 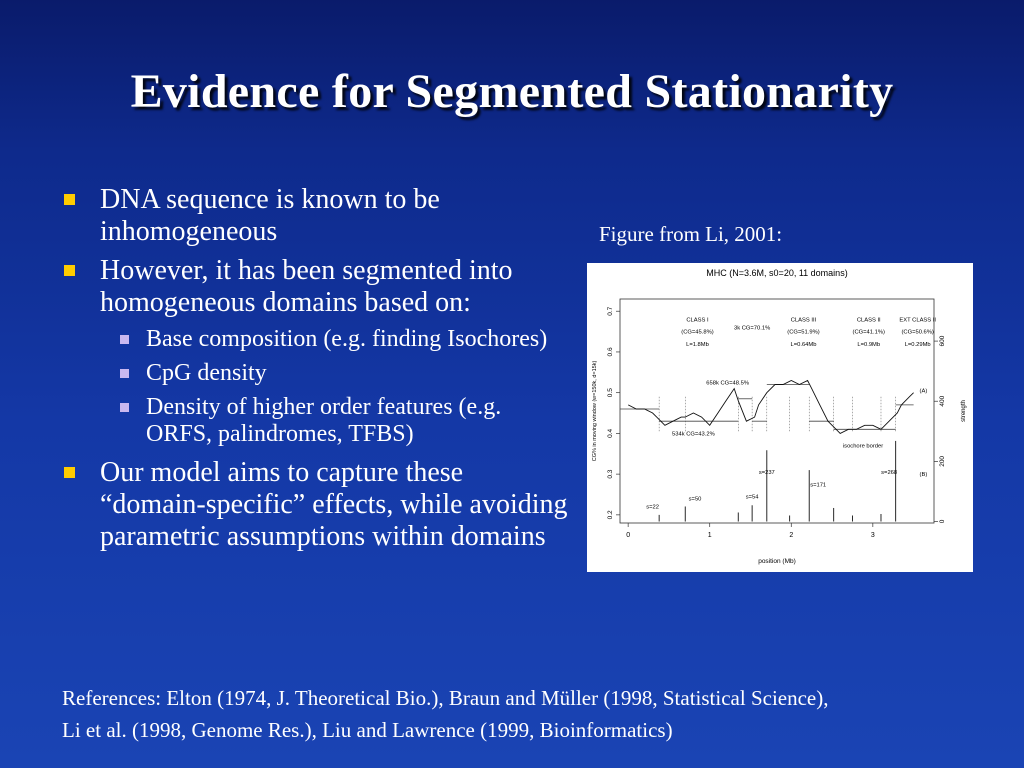 What do you see at coordinates (691, 234) in the screenshot?
I see `figure-caption: Figure from Li, 2001:` at bounding box center [691, 234].